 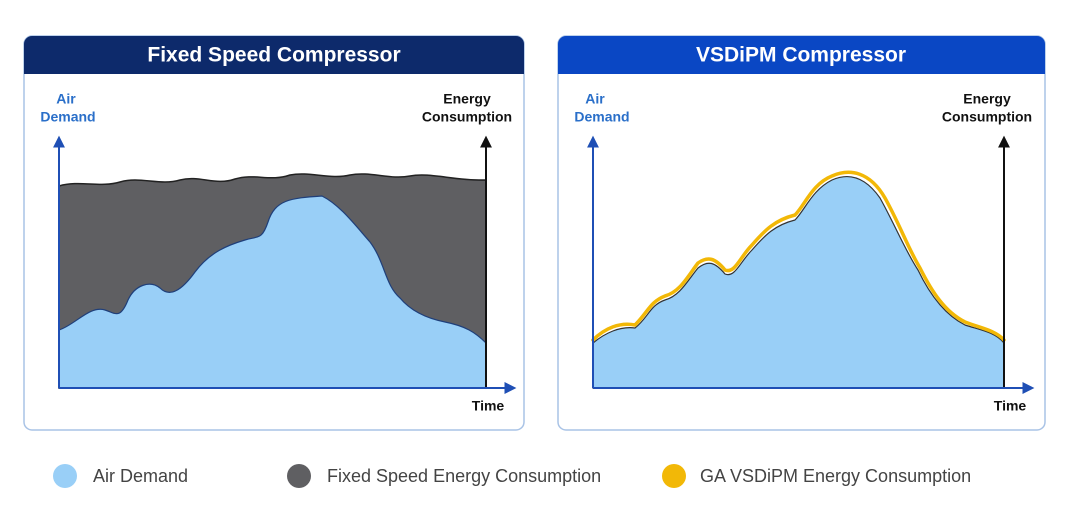 I want to click on panel-title: Fixed Speed Compressor, so click(x=273, y=55).